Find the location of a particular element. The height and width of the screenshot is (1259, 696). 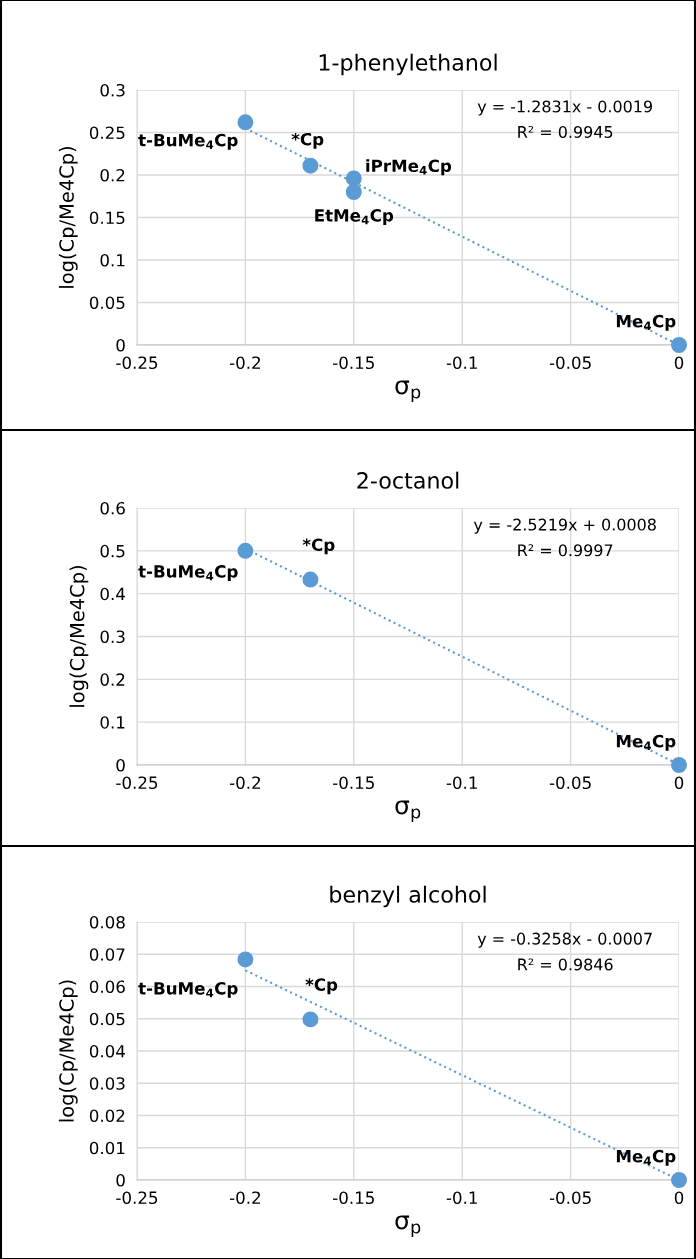

y-tick-label: 0.01 is located at coordinates (107, 1148).